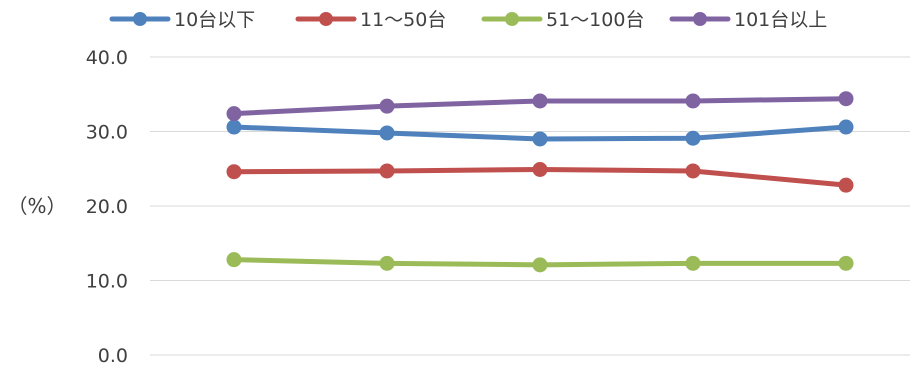 Image resolution: width=920 pixels, height=370 pixels. I want to click on legend-item: 51〜100台, so click(562, 20).